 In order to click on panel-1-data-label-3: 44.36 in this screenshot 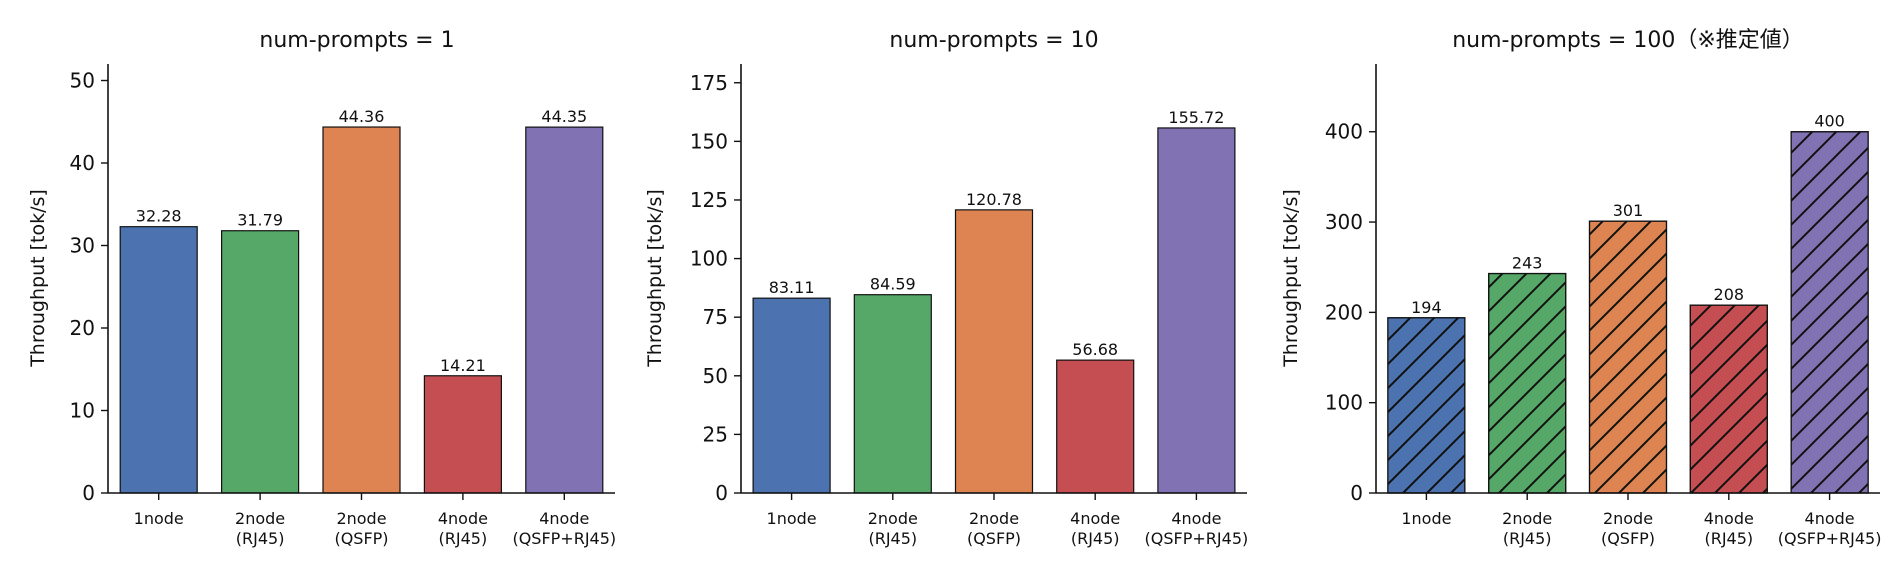, I will do `click(362, 116)`.